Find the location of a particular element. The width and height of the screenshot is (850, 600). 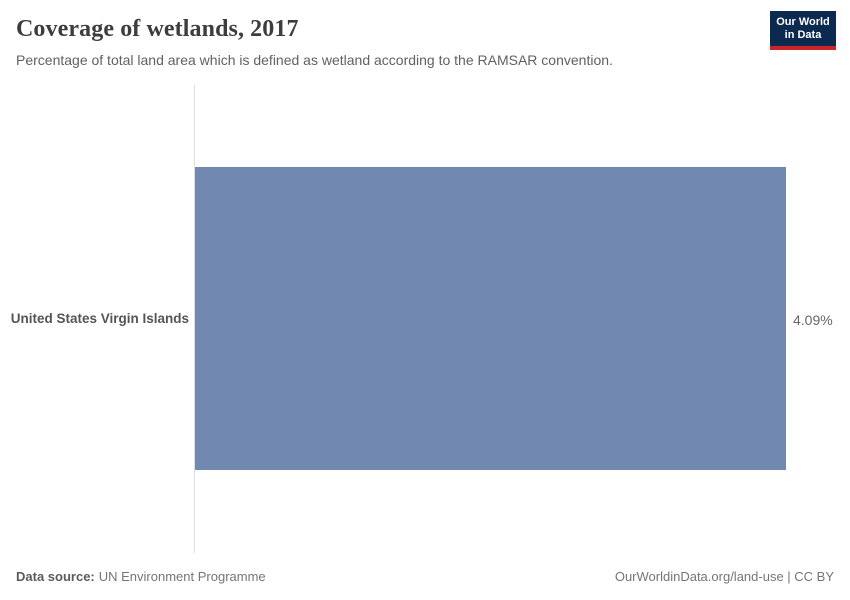

data-source-value: UN Environment Programme is located at coordinates (182, 576).